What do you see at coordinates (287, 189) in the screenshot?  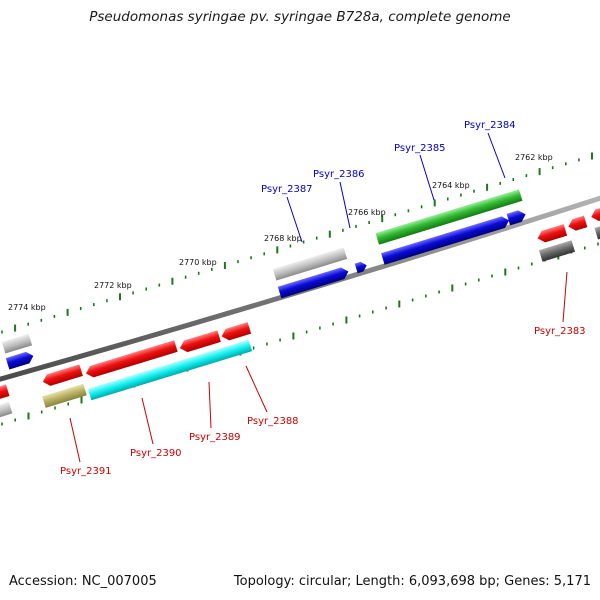 I see `gene-label-psyr-2387: Psyr_2387` at bounding box center [287, 189].